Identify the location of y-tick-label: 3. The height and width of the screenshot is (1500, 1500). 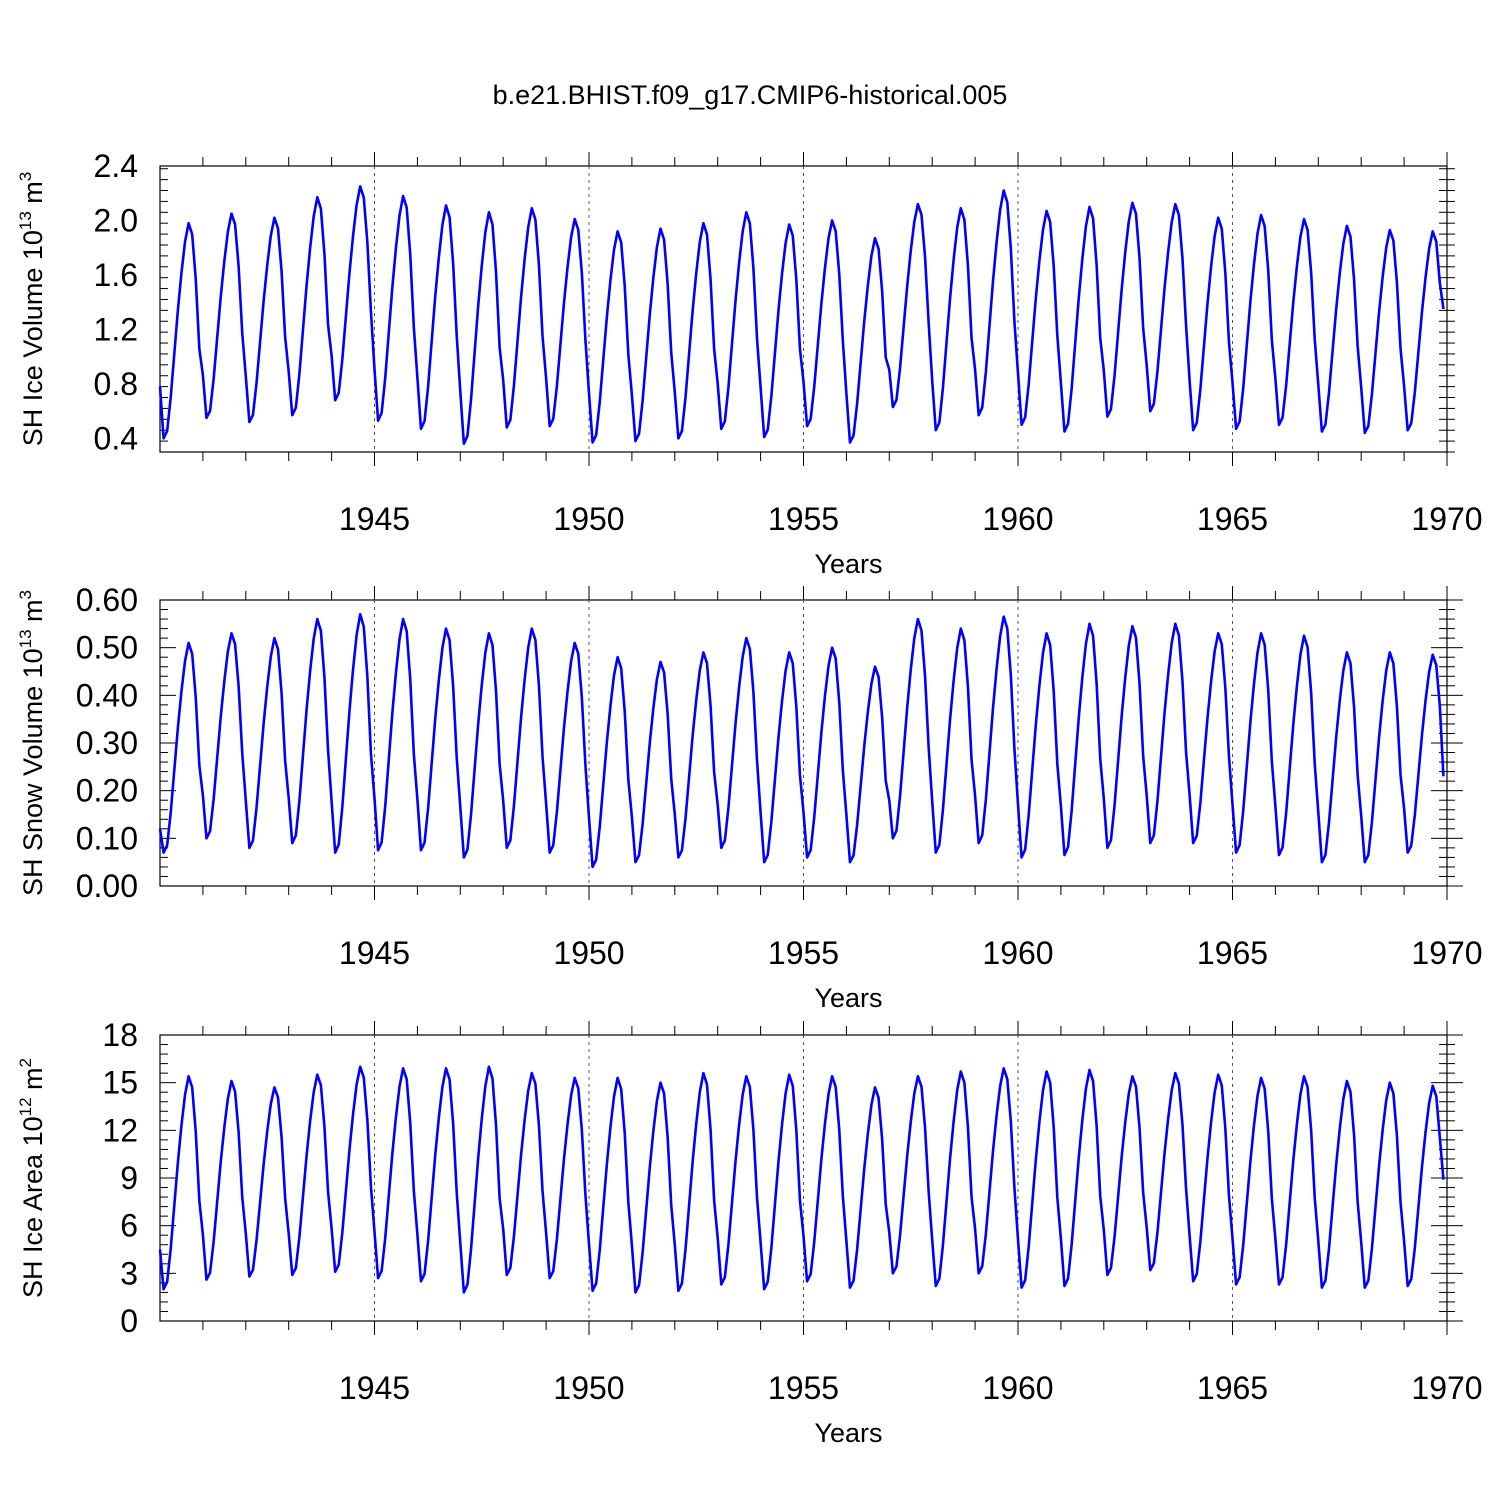
(129, 1273).